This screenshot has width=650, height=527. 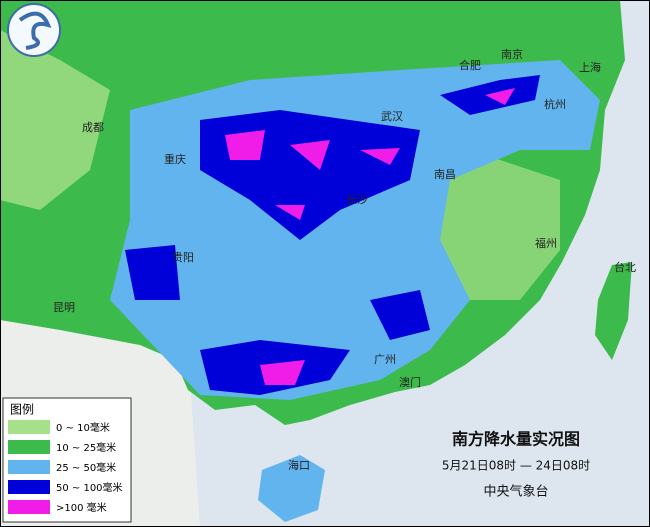 I want to click on city-label: 贵阳, so click(x=183, y=257).